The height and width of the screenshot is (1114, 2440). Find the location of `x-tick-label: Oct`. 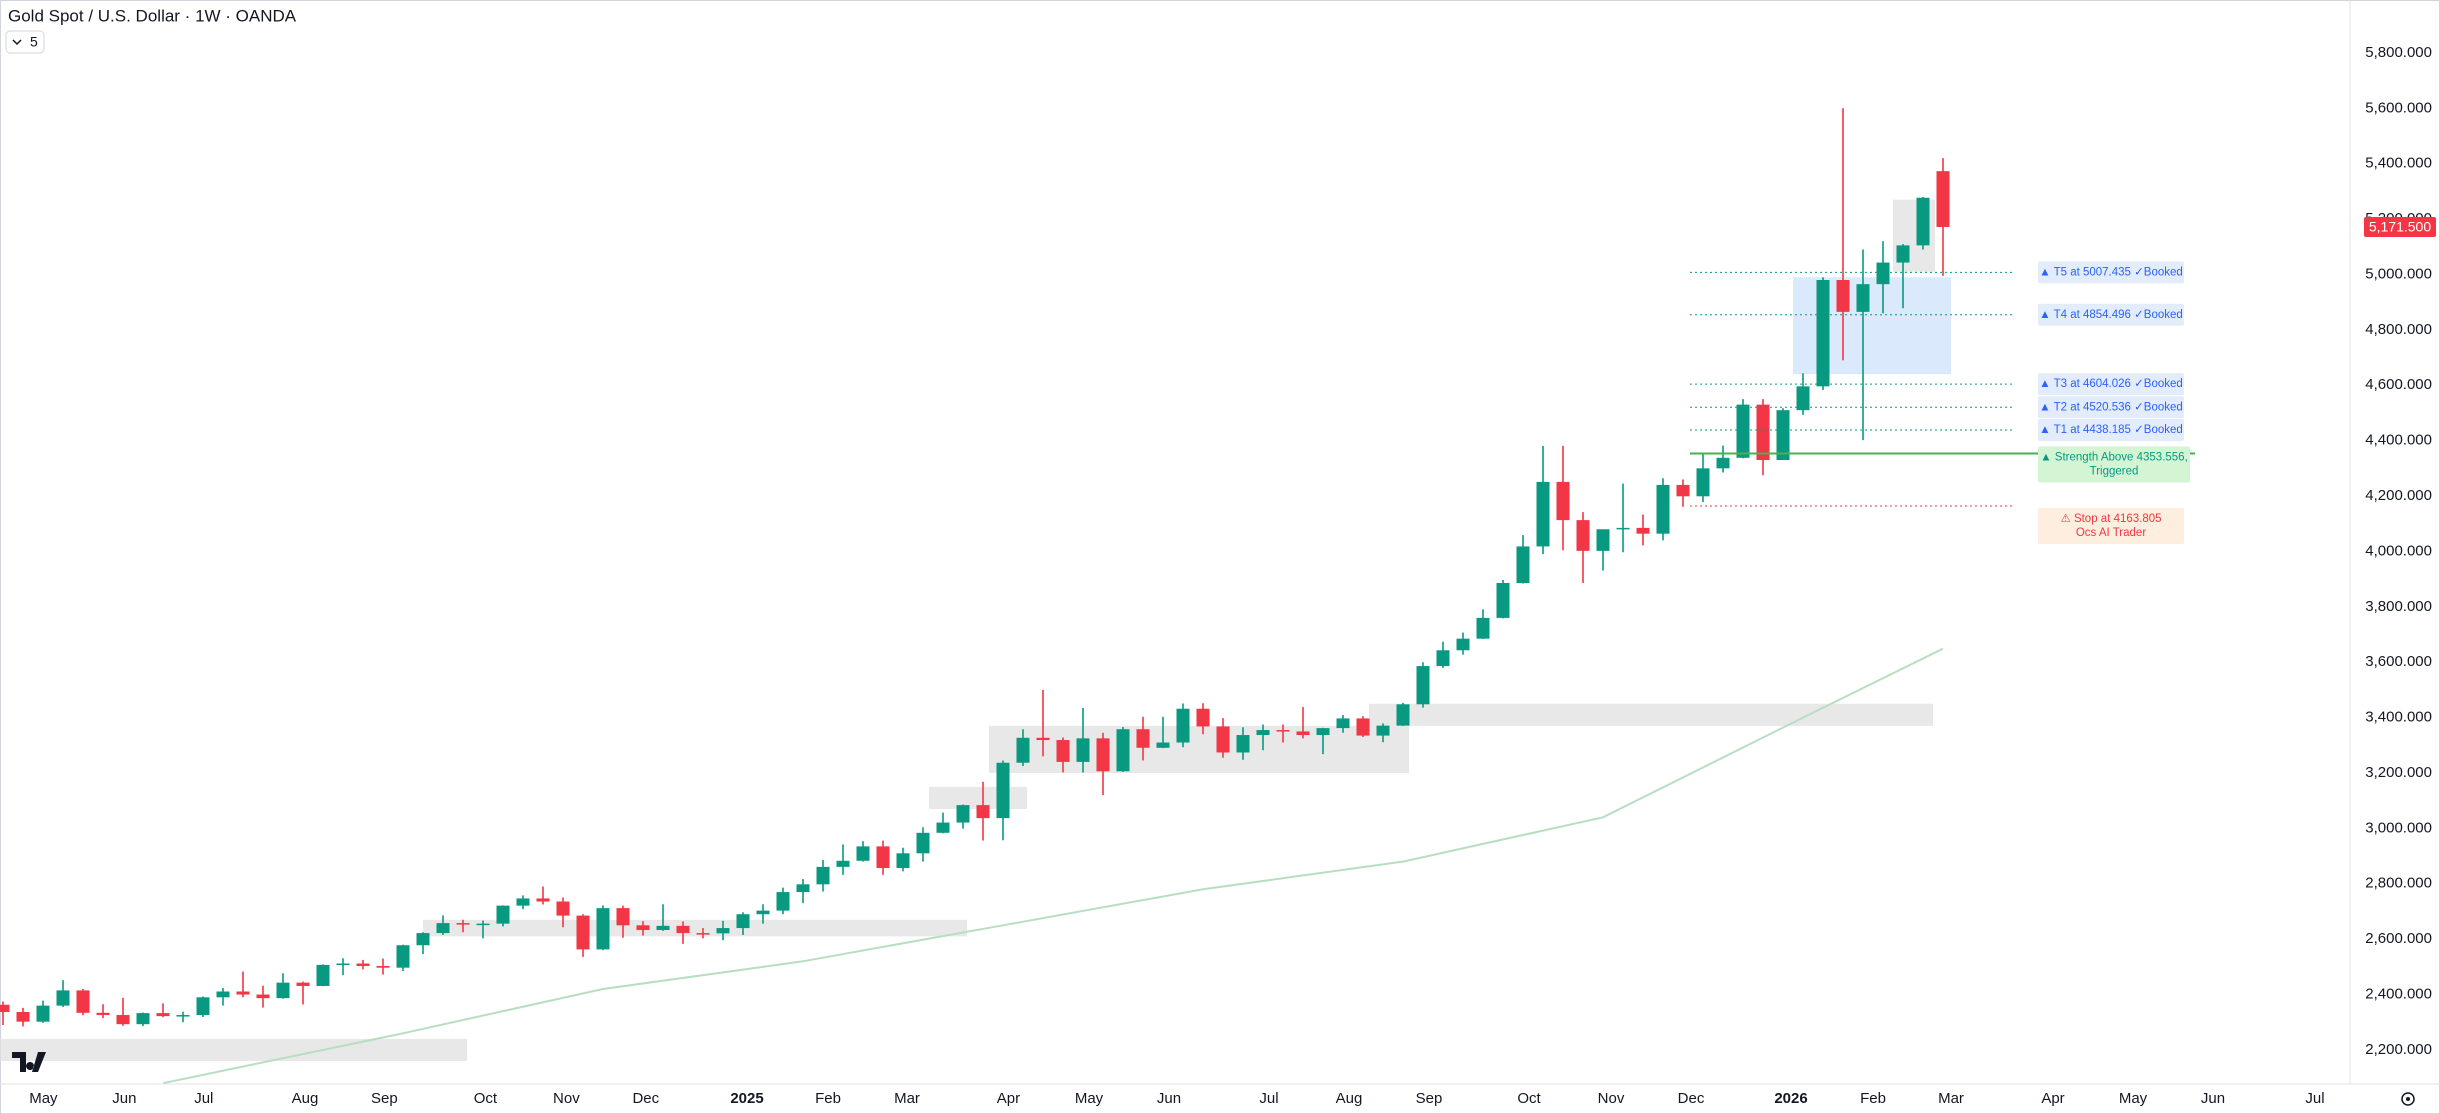

x-tick-label: Oct is located at coordinates (486, 1098).